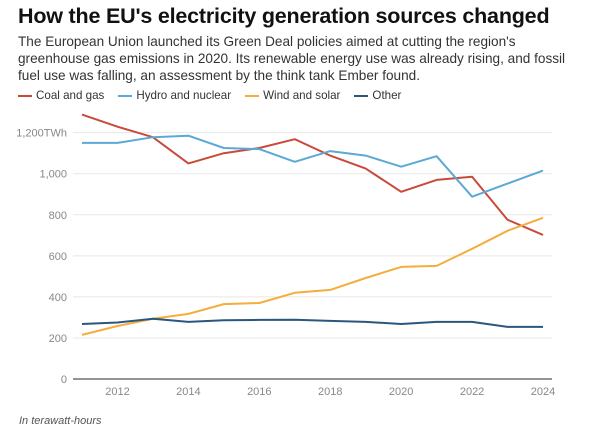  Describe the element at coordinates (472, 392) in the screenshot. I see `x-tick-label: 2022` at that location.